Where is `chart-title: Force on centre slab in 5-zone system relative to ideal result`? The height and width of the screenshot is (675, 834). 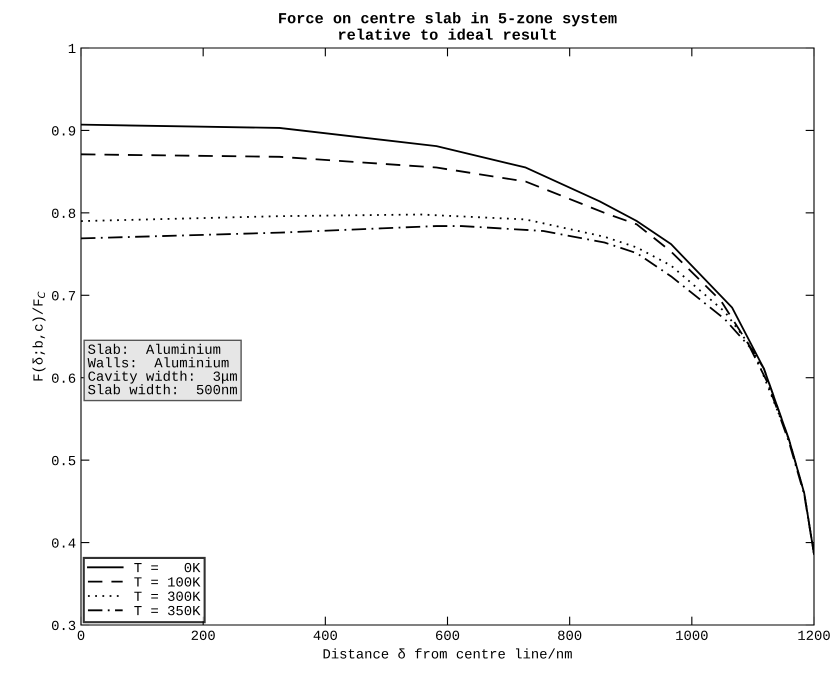
chart-title: Force on centre slab in 5-zone system relative to ideal result is located at coordinates (448, 26).